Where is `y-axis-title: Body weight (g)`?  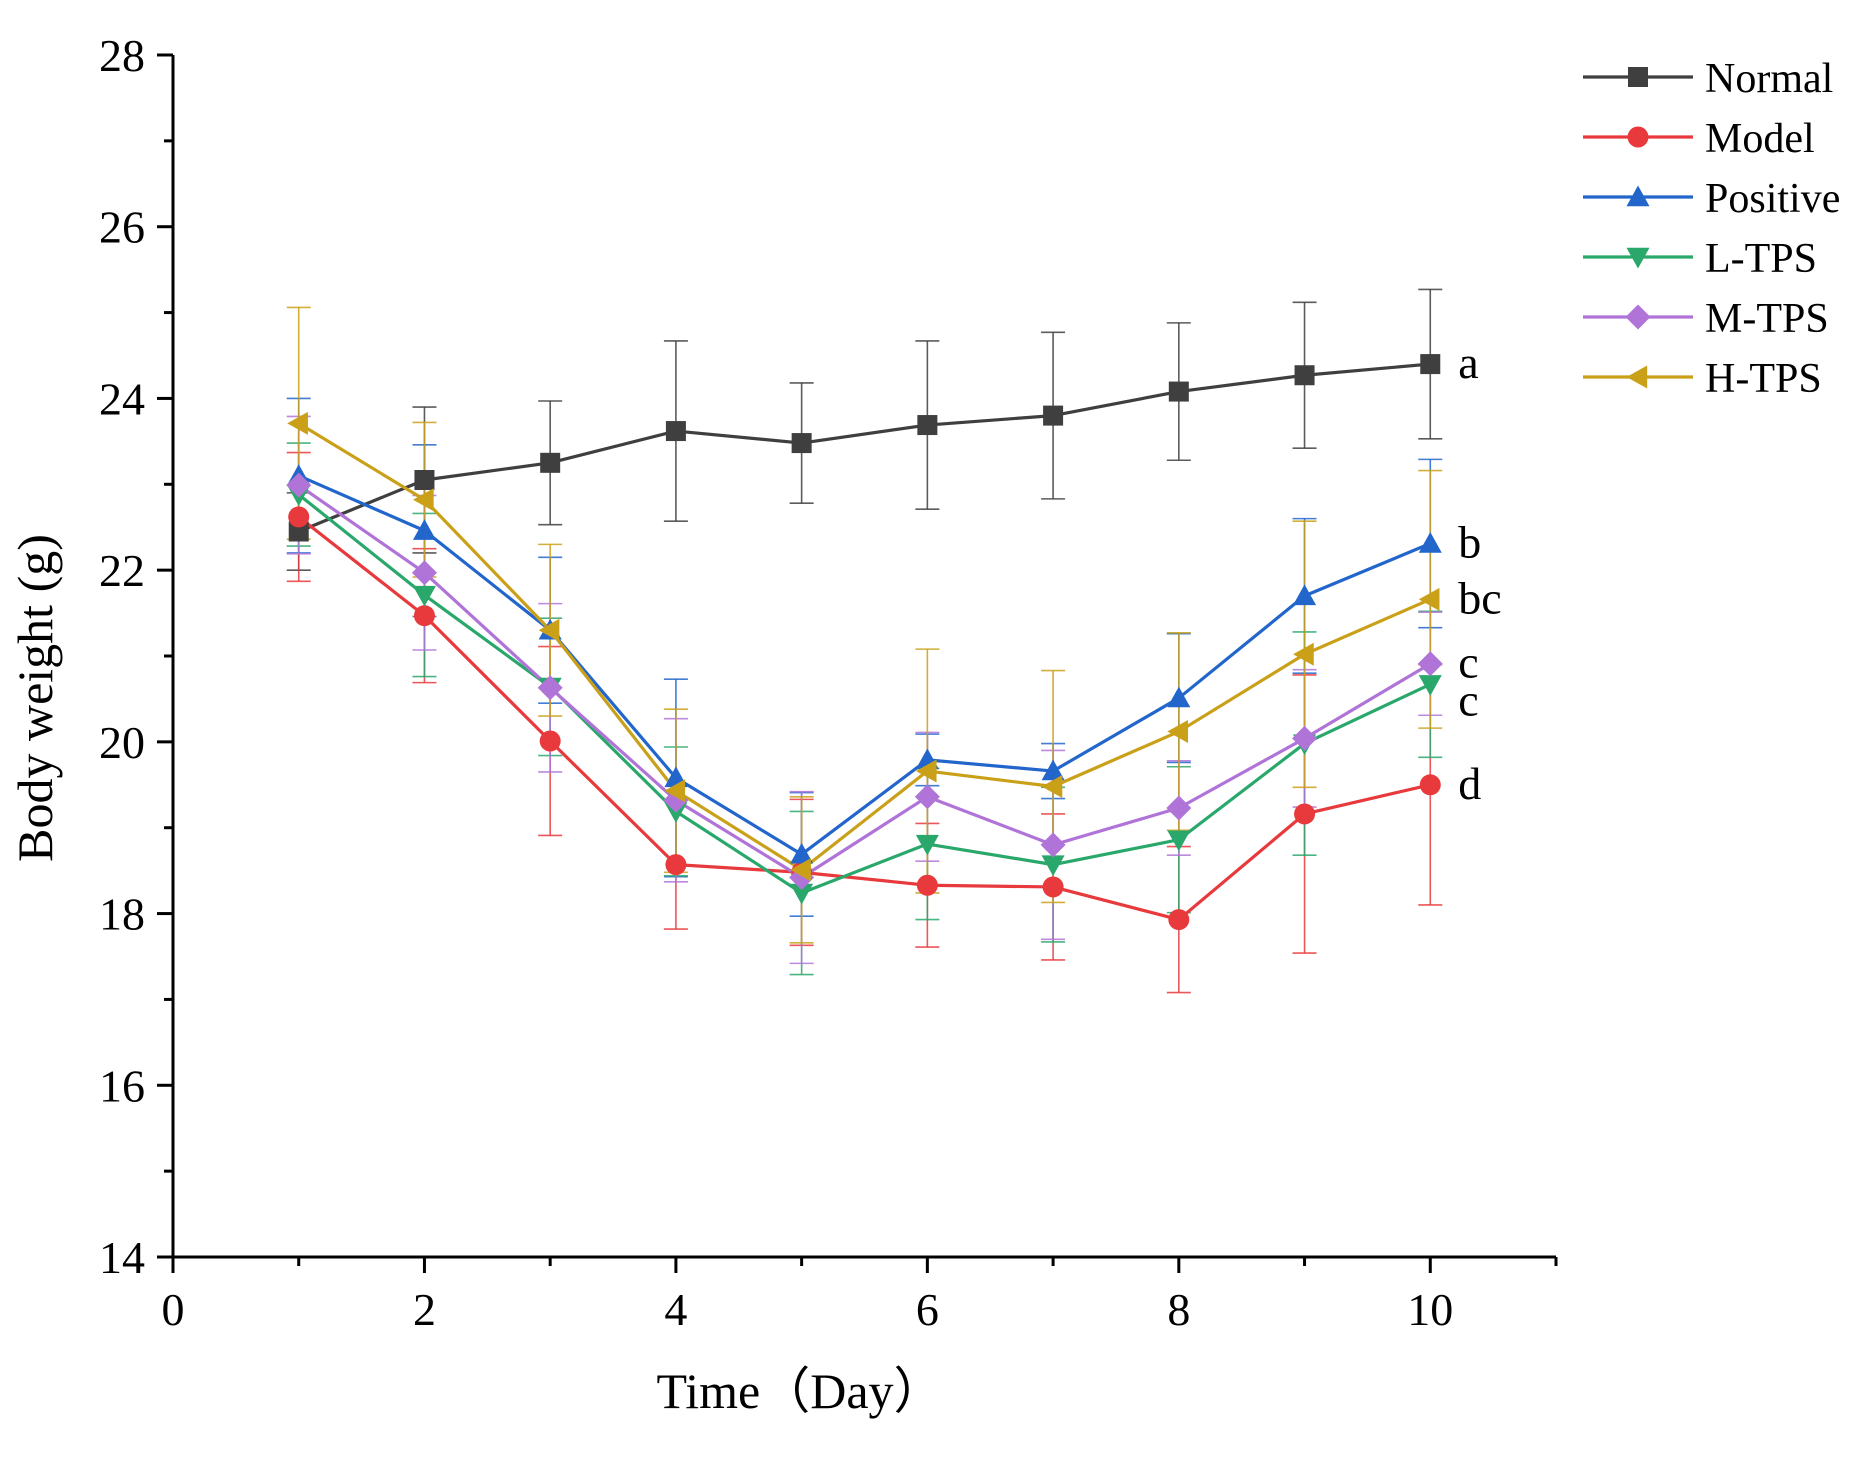
y-axis-title: Body weight (g) is located at coordinates (35, 698).